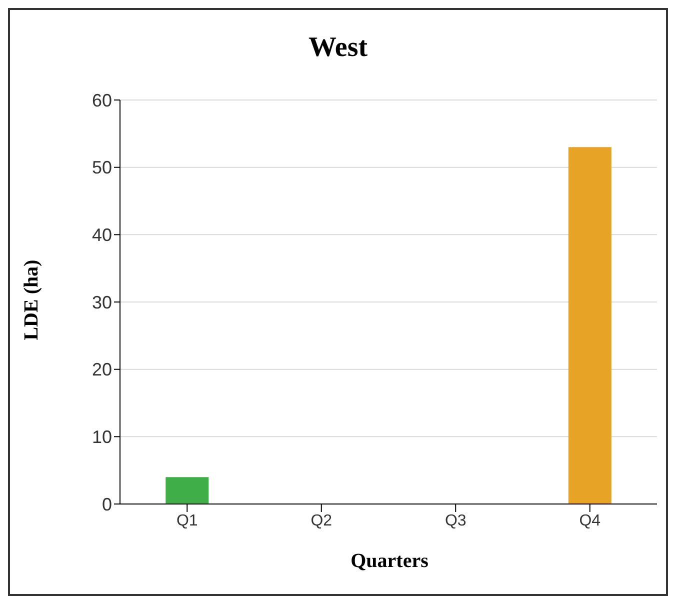 Image resolution: width=678 pixels, height=606 pixels. Describe the element at coordinates (338, 48) in the screenshot. I see `chart-title: West` at that location.